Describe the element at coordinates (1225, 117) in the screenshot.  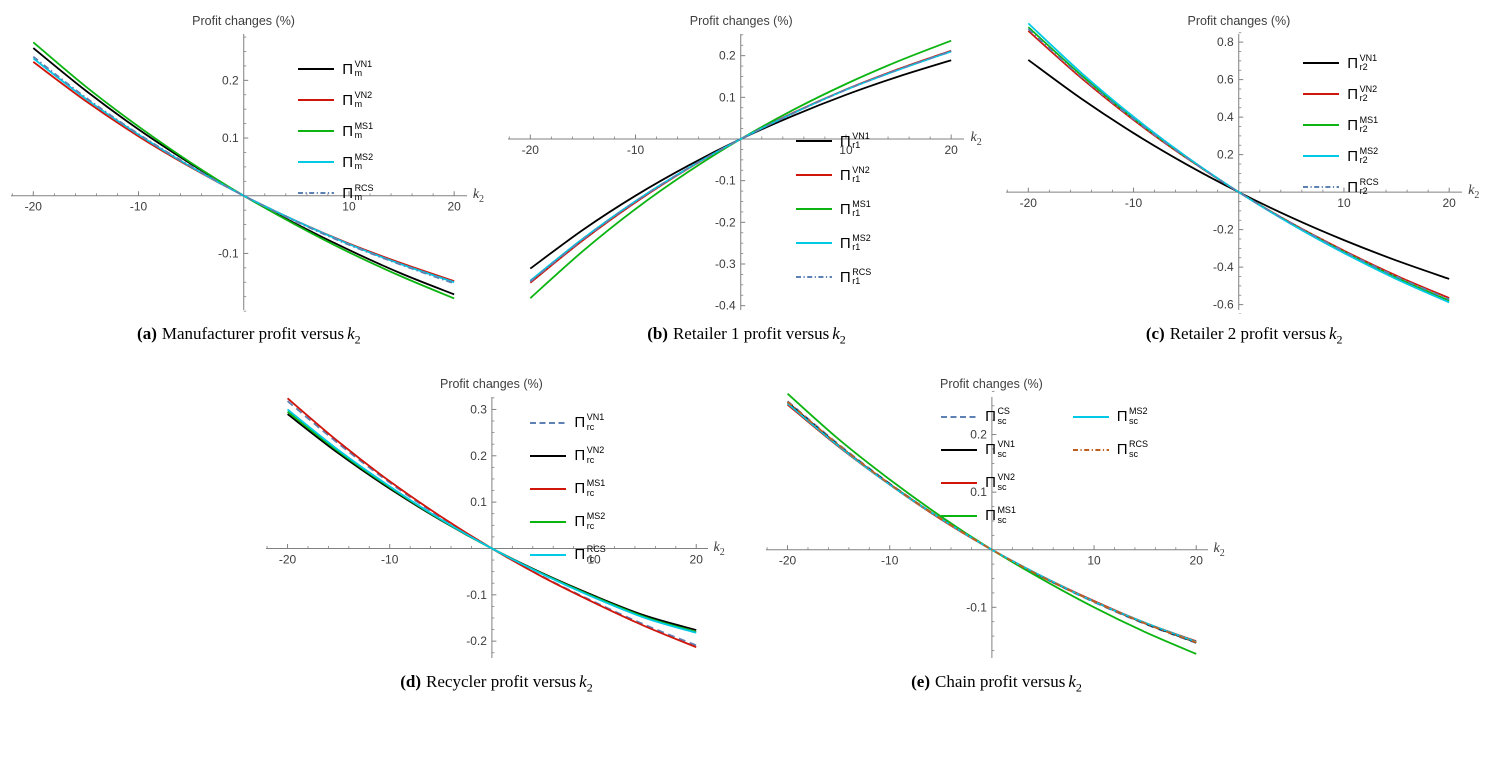
I see `svg-text: 0.4` at that location.